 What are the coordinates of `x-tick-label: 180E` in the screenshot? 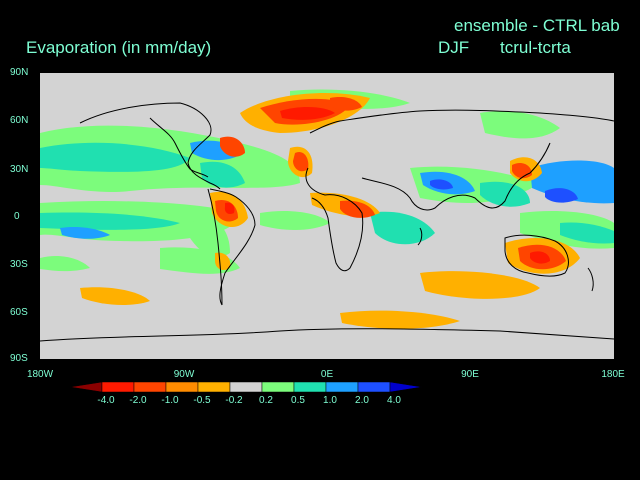 It's located at (613, 374).